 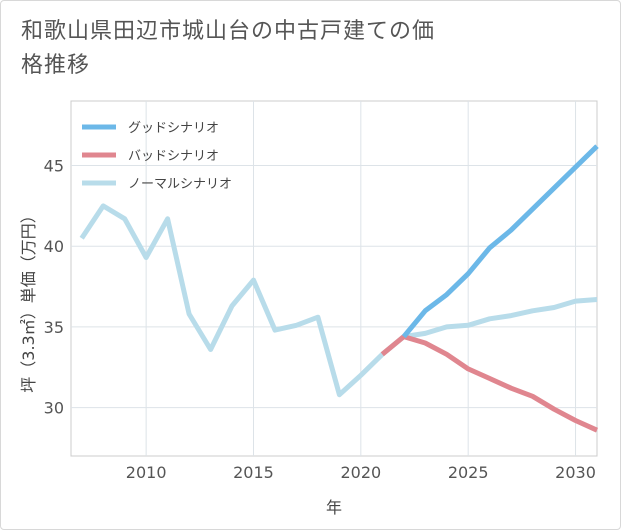 What do you see at coordinates (54, 246) in the screenshot?
I see `y-tick-40: 40` at bounding box center [54, 246].